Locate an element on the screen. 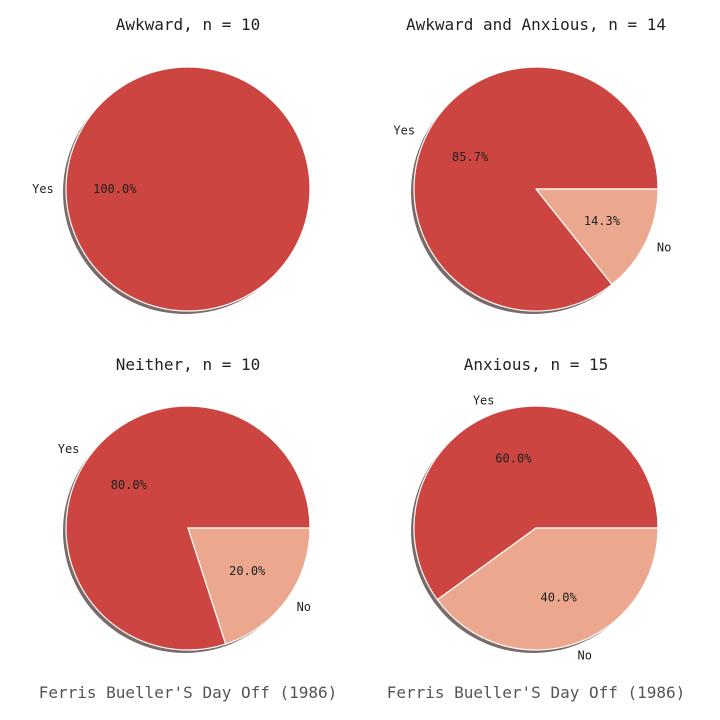  footer-caption-left: Ferris Bueller'S Day Off (1986) is located at coordinates (188, 692).